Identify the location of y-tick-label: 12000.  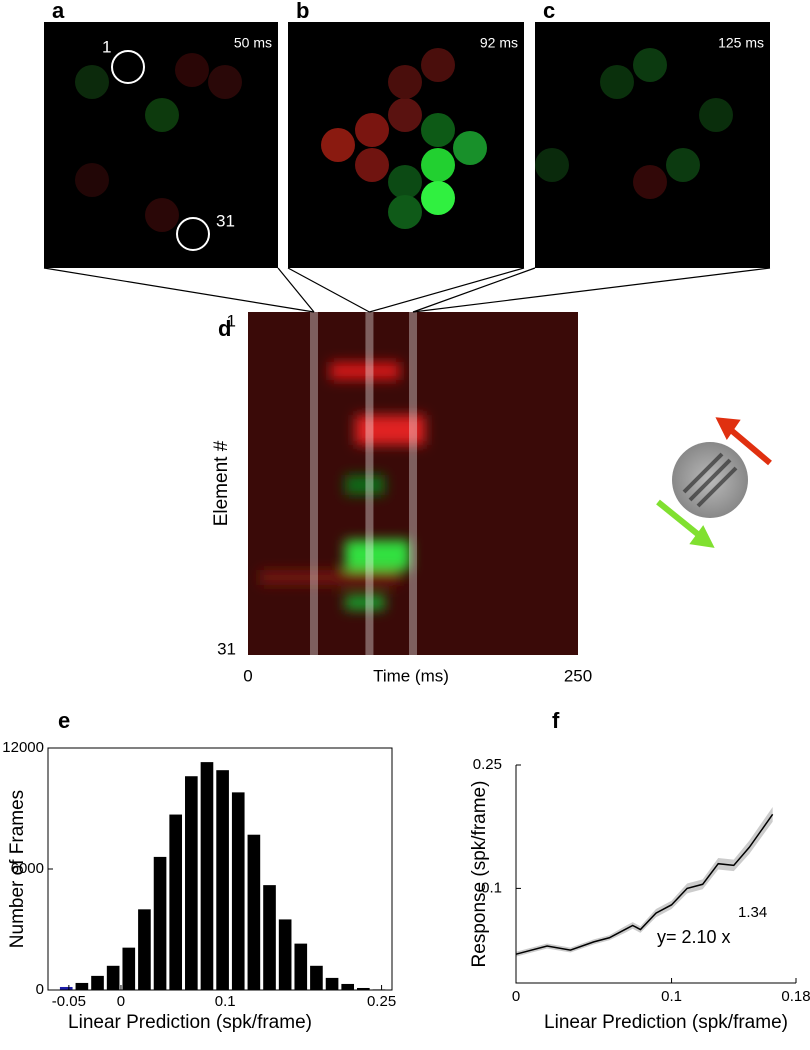
(23, 747).